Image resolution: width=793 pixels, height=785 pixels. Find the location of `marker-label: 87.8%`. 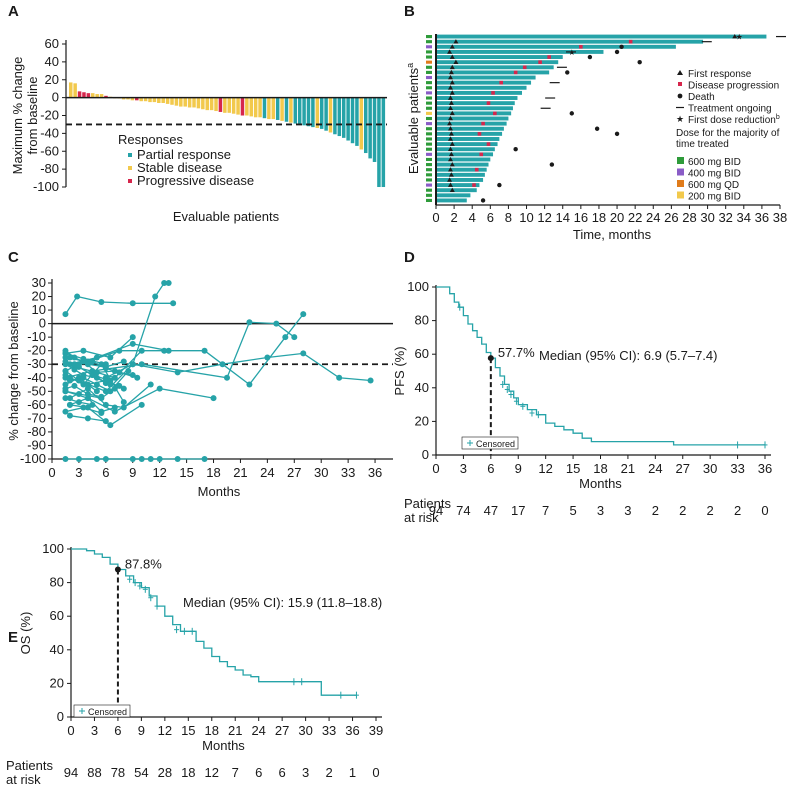

marker-label: 87.8% is located at coordinates (143, 563).